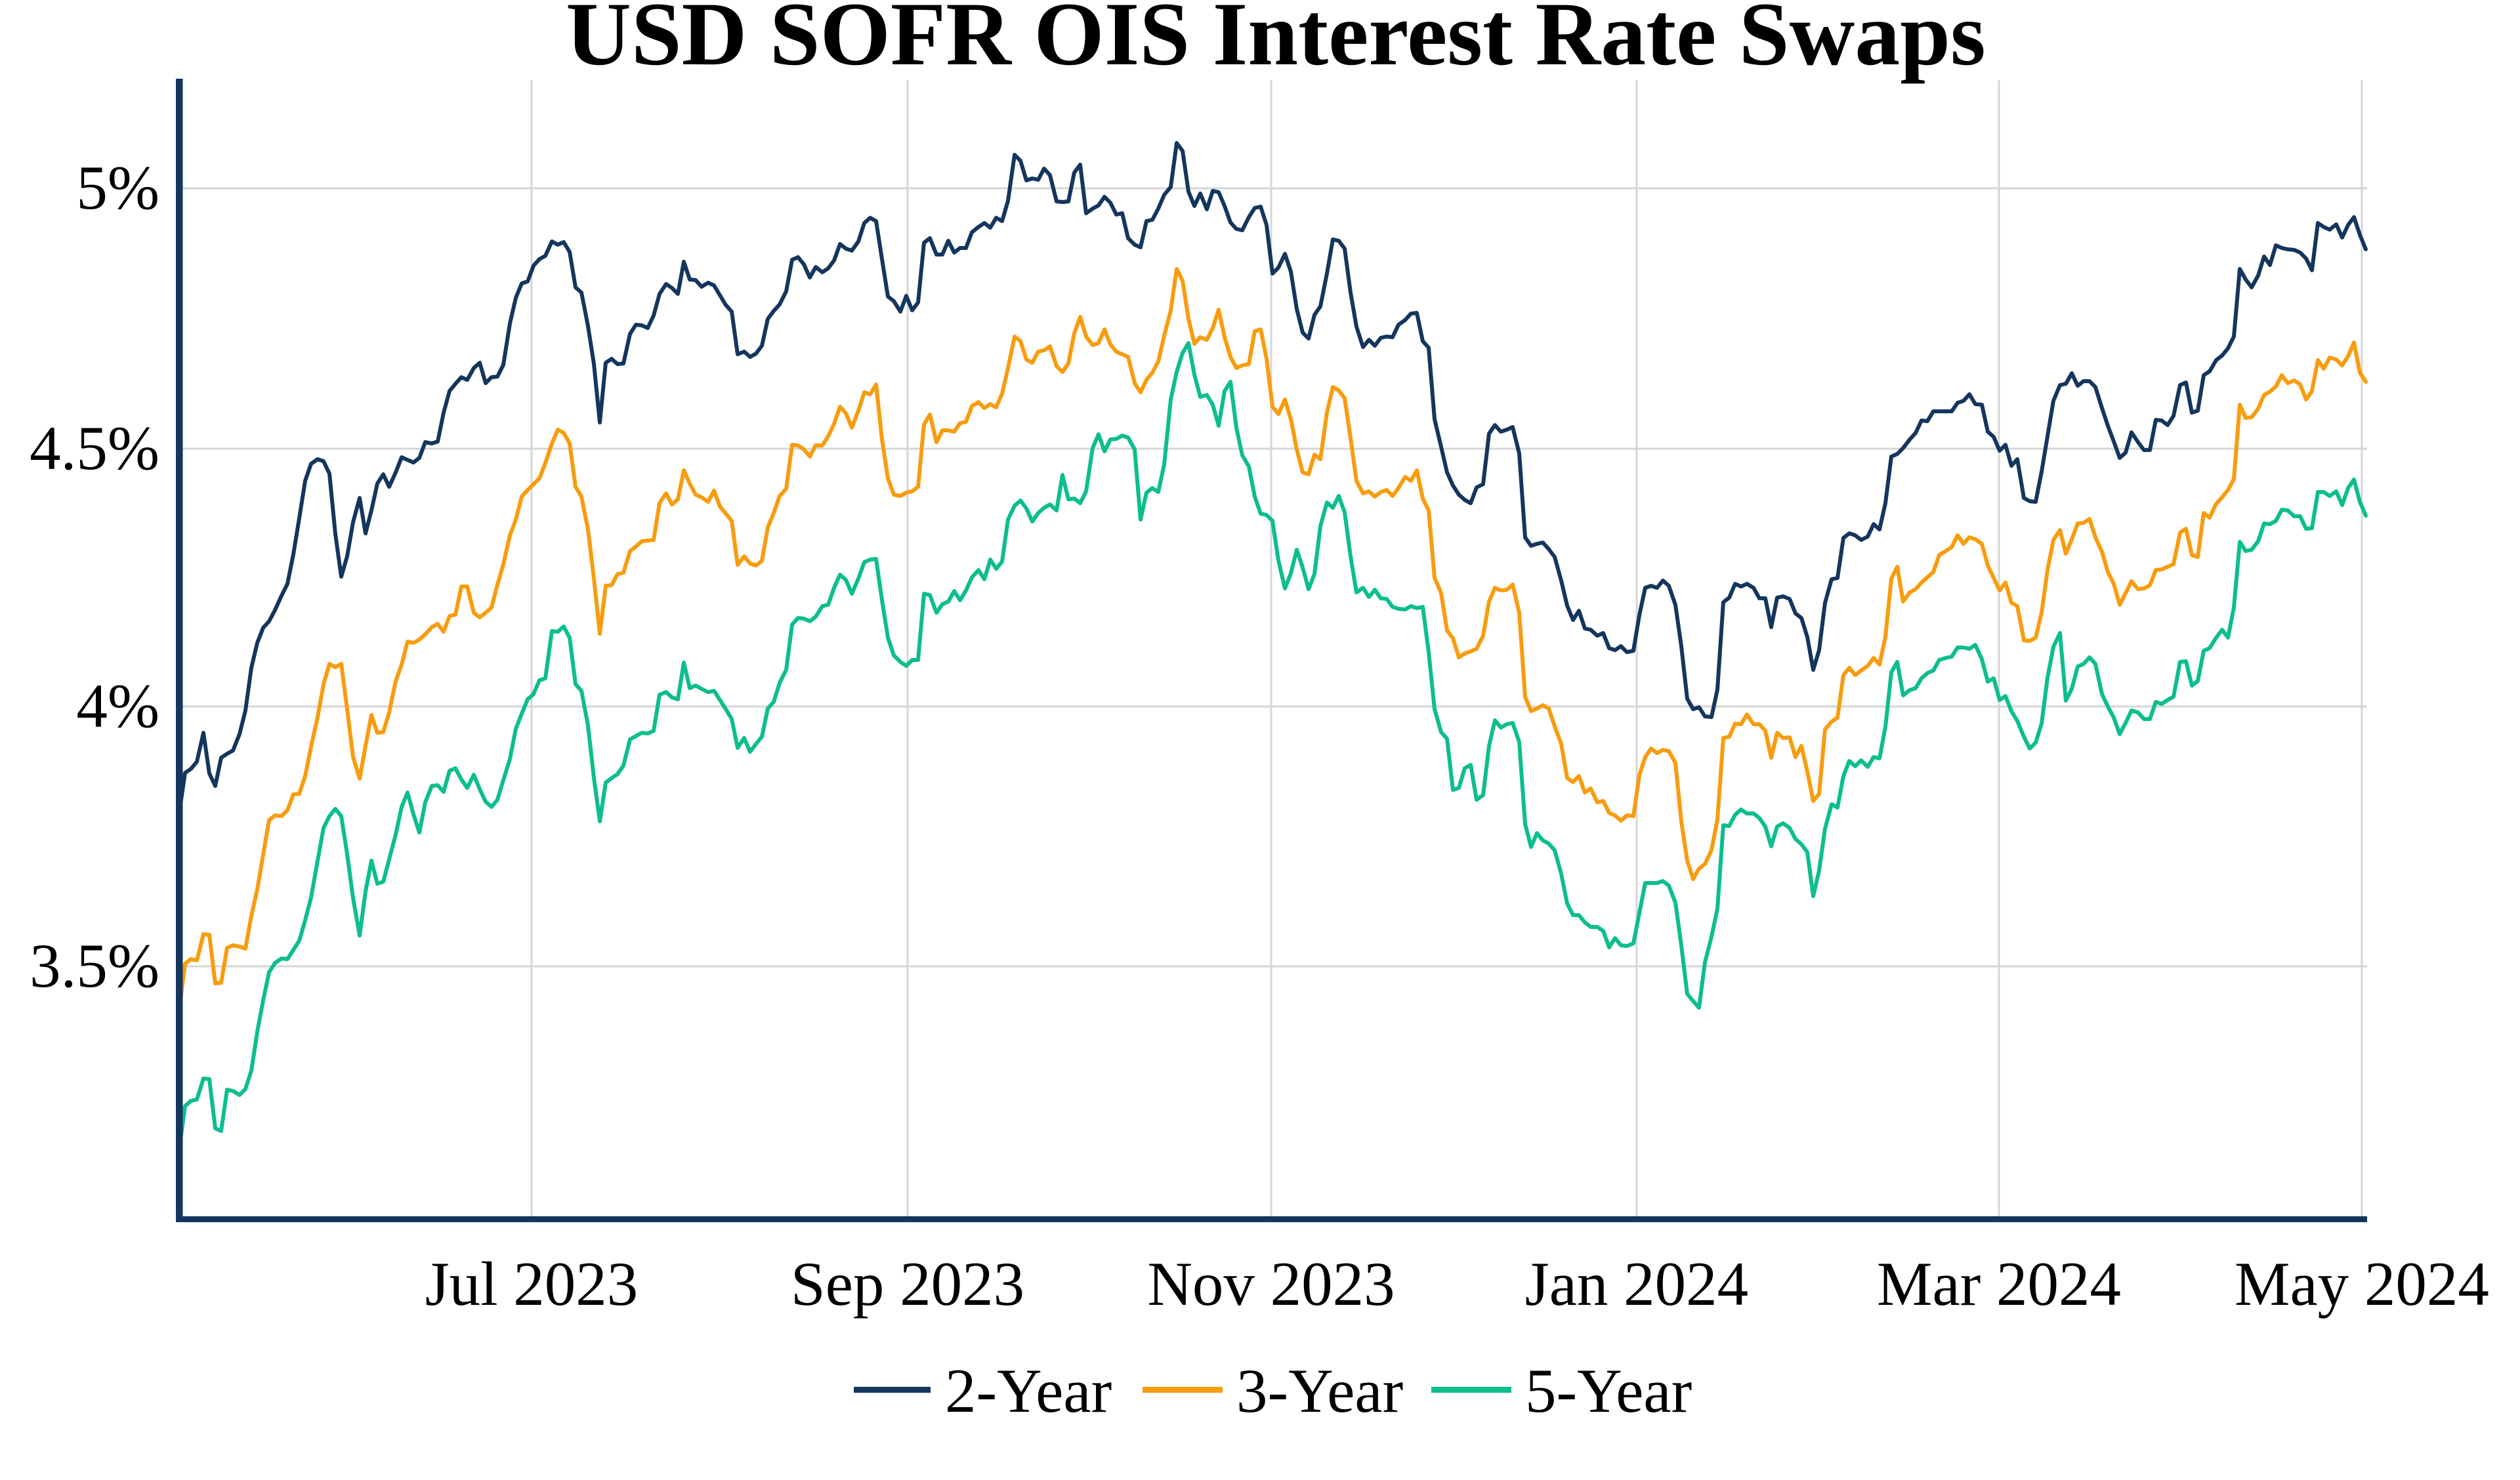 This screenshot has height=1480, width=2520. Describe the element at coordinates (2362, 1284) in the screenshot. I see `svg-text: May 2024` at that location.